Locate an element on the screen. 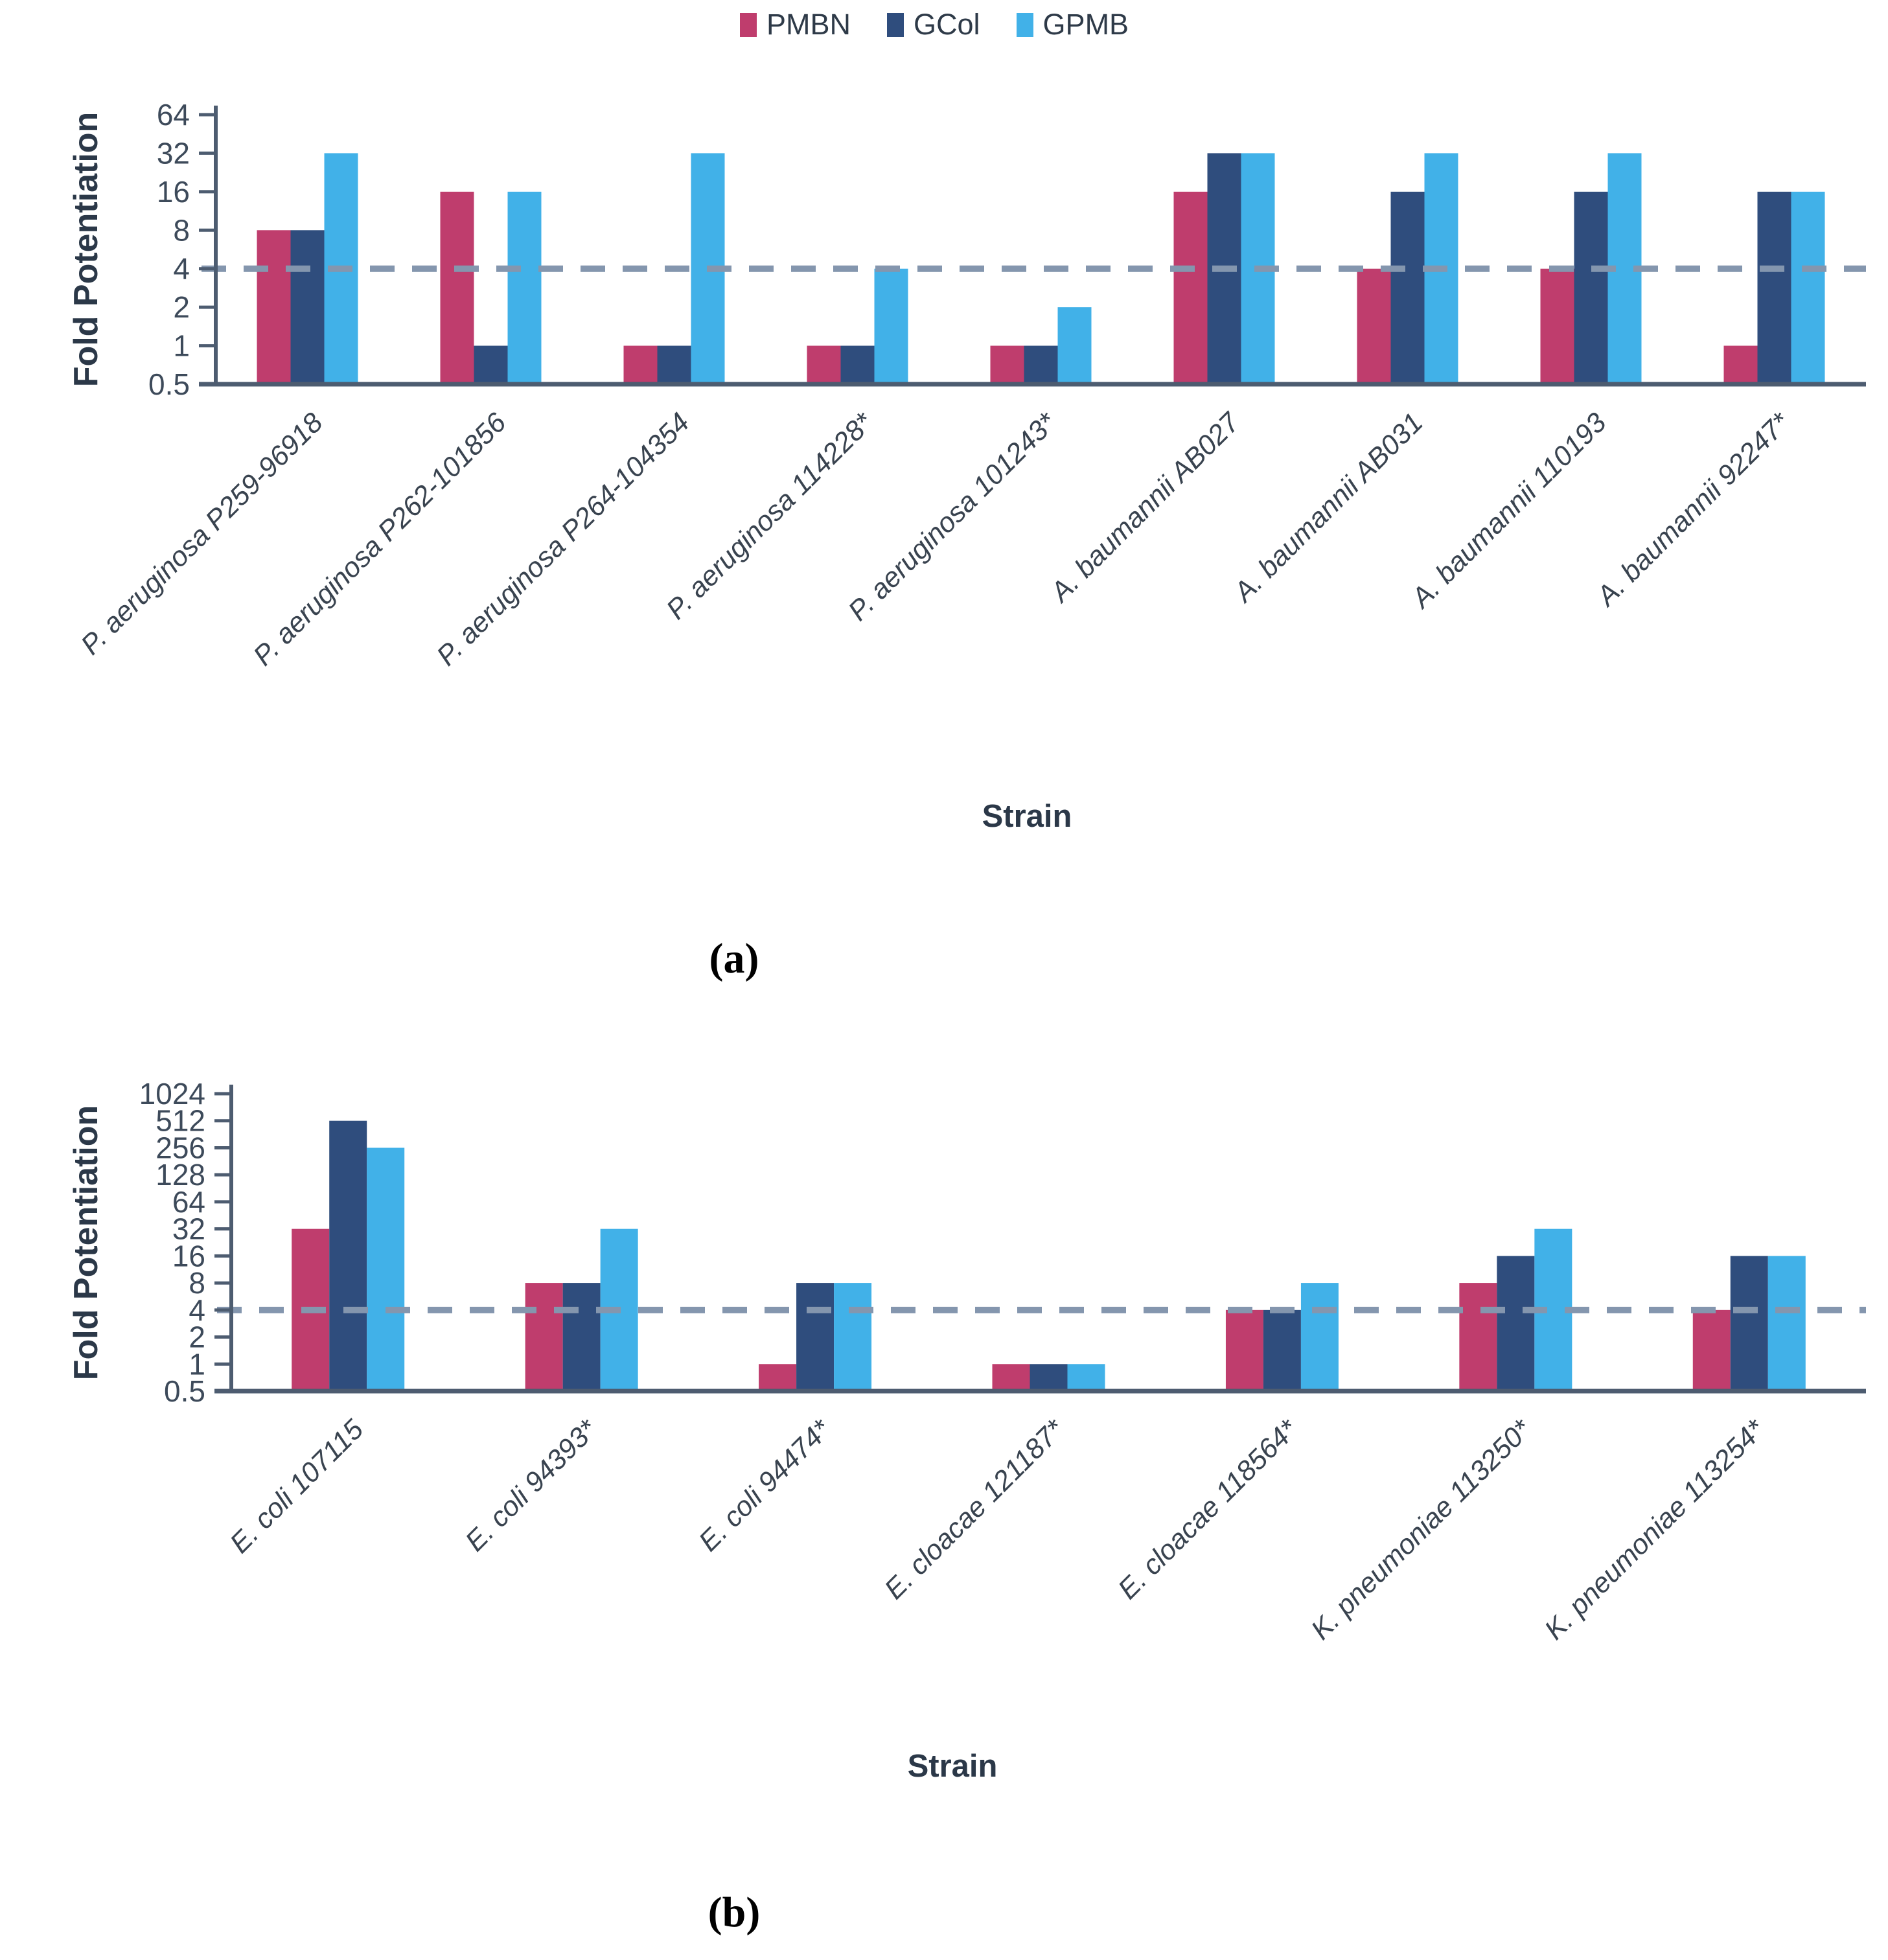 This screenshot has height=1960, width=1888. category-label-b-1: E. coli 94393* is located at coordinates (531, 1485).